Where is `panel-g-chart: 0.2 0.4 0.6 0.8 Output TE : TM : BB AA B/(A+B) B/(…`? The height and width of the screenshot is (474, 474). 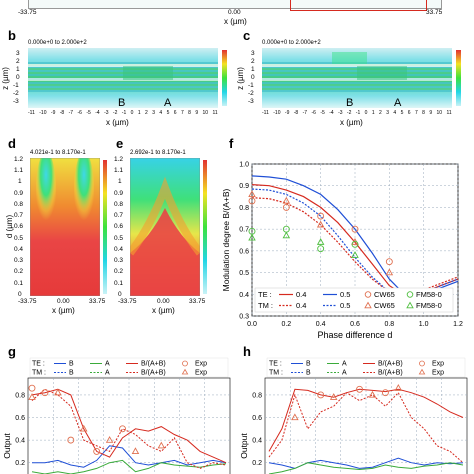 panel-g-chart: 0.2 0.4 0.6 0.8 Output TE : TM : BB AA B/(A+B) B/(… is located at coordinates (116, 415).